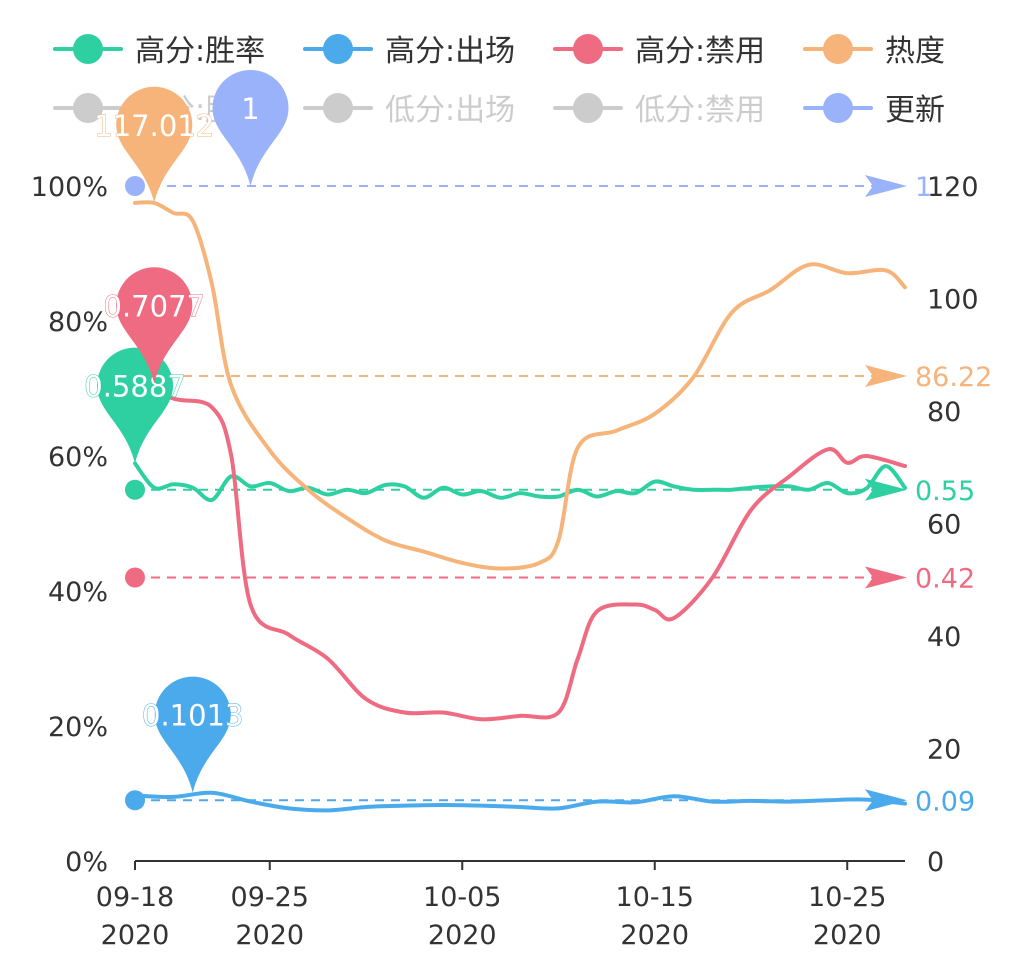 This screenshot has height=960, width=1024. I want to click on mark-line-label: 0.55, so click(945, 491).